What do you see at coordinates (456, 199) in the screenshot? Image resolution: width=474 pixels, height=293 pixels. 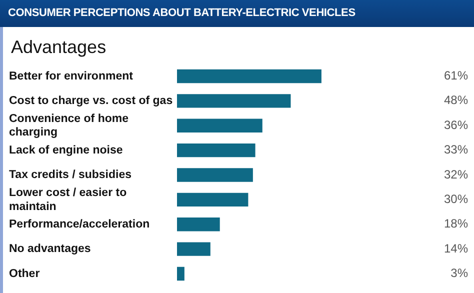 I see `data-label: 30%` at bounding box center [456, 199].